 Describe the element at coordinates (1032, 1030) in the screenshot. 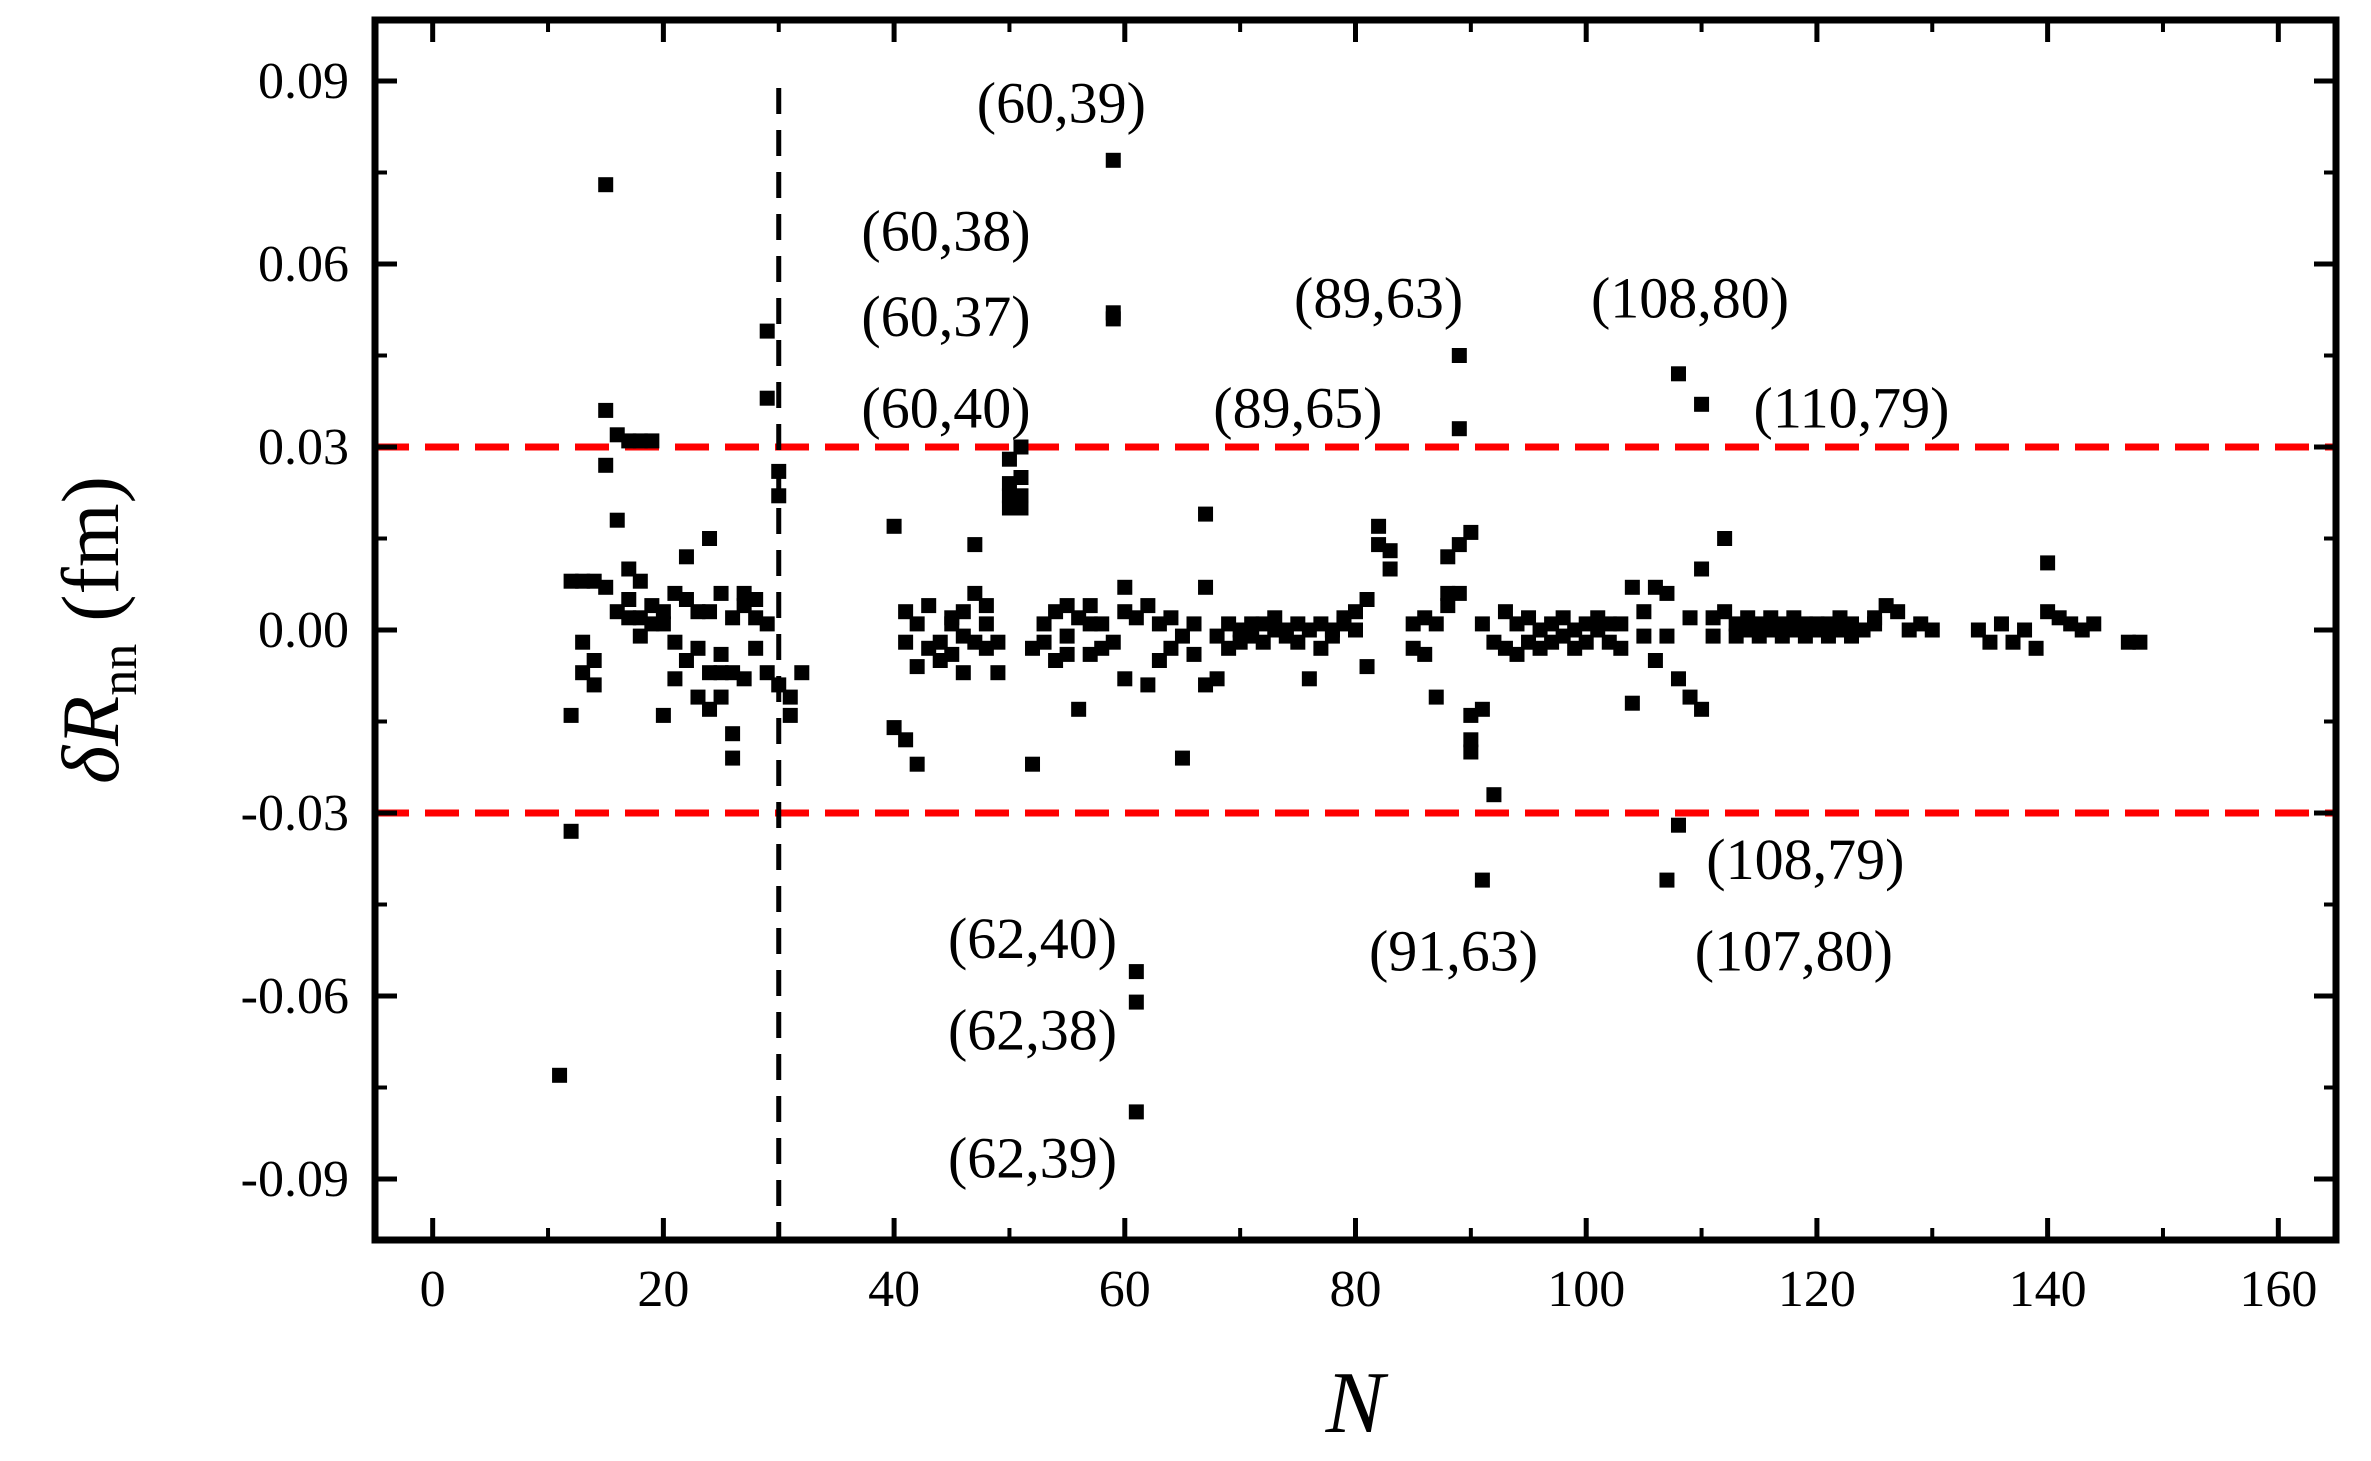

I see `point-annotation: (62,38)` at that location.